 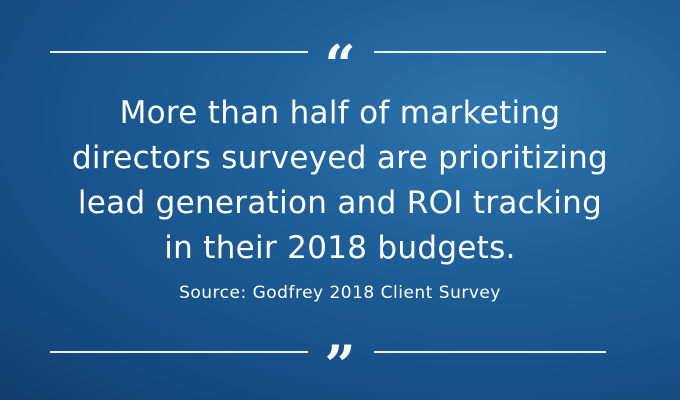 I want to click on source: Source: Godfrey 2018 Client Survey, so click(x=340, y=293).